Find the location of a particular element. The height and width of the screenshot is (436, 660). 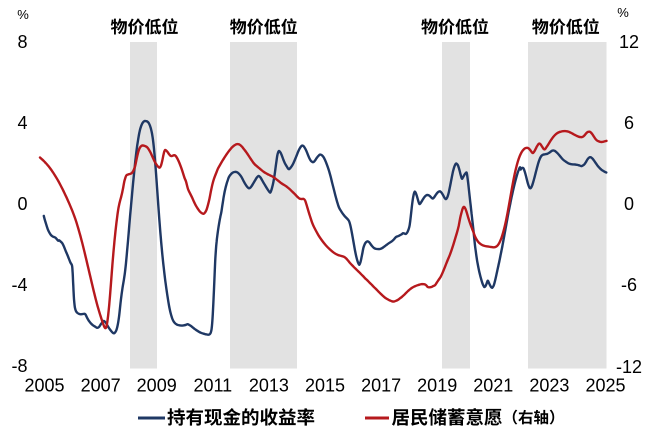

svg-text: -8 is located at coordinates (19, 366).